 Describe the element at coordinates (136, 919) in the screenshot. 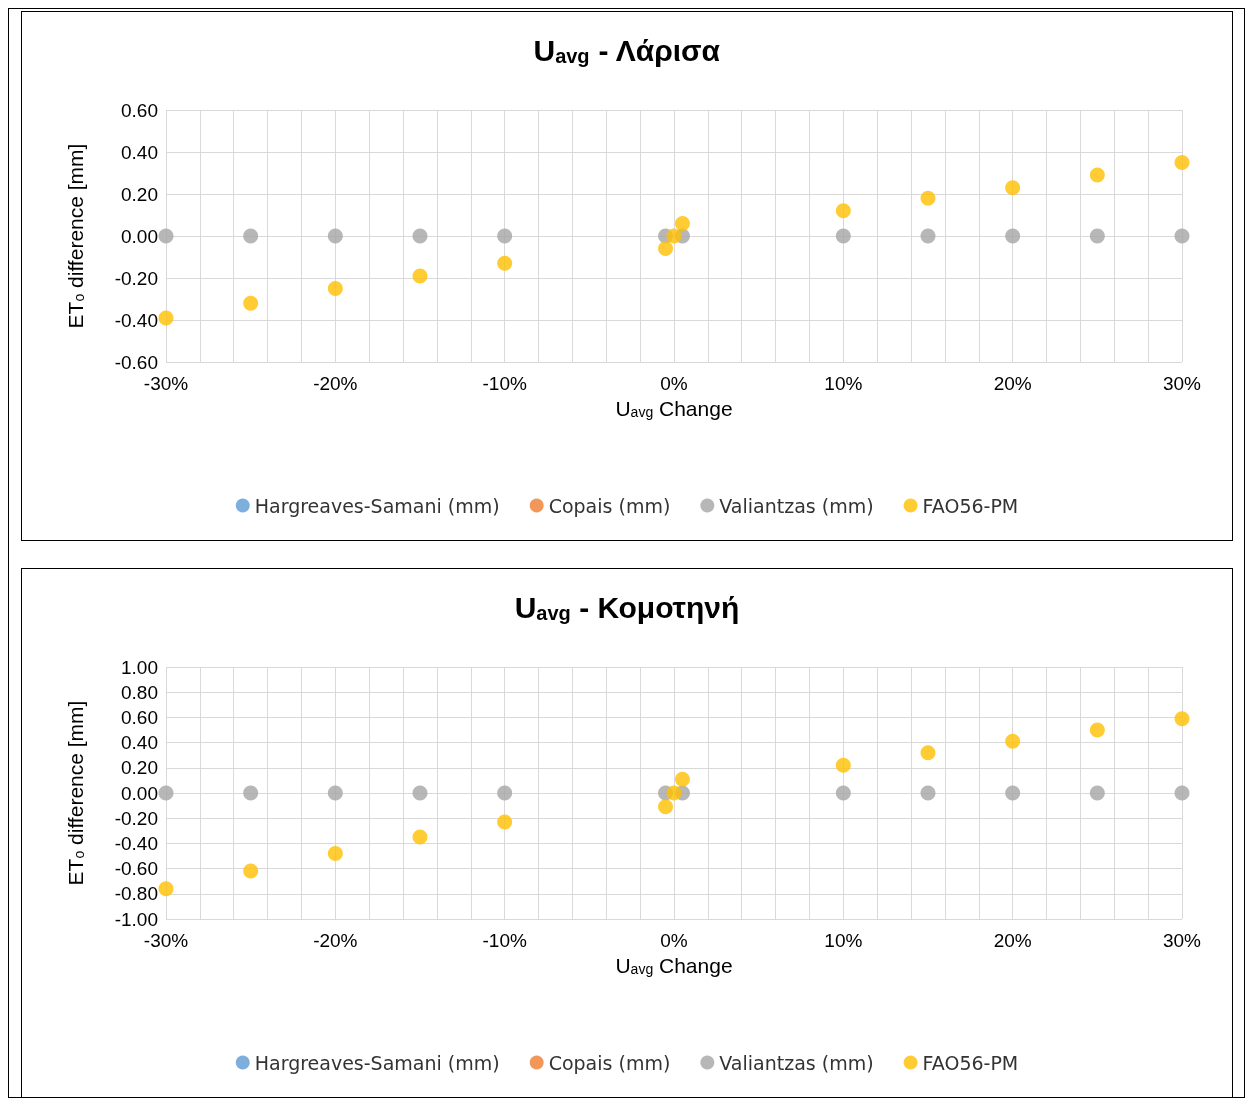

I see `y-tick-label: -1.00` at that location.